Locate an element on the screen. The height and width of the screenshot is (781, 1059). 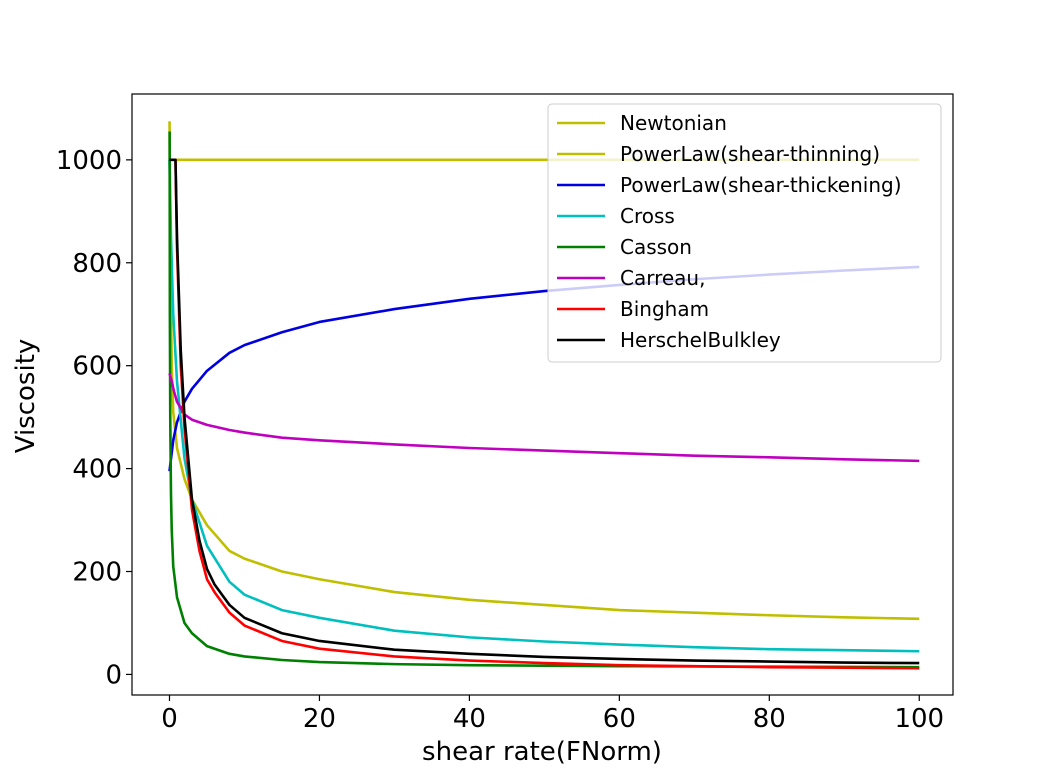
y-tick-label: 200 is located at coordinates (97, 573).